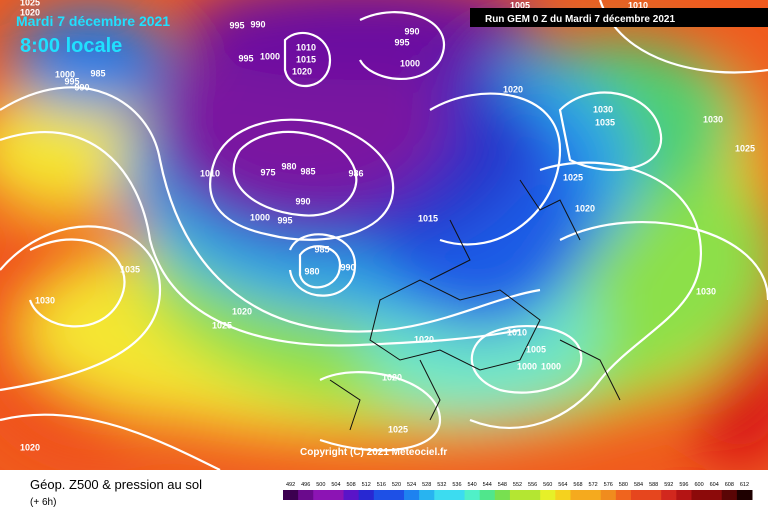  Describe the element at coordinates (290, 485) in the screenshot. I see `colorbar-label: 492` at that location.